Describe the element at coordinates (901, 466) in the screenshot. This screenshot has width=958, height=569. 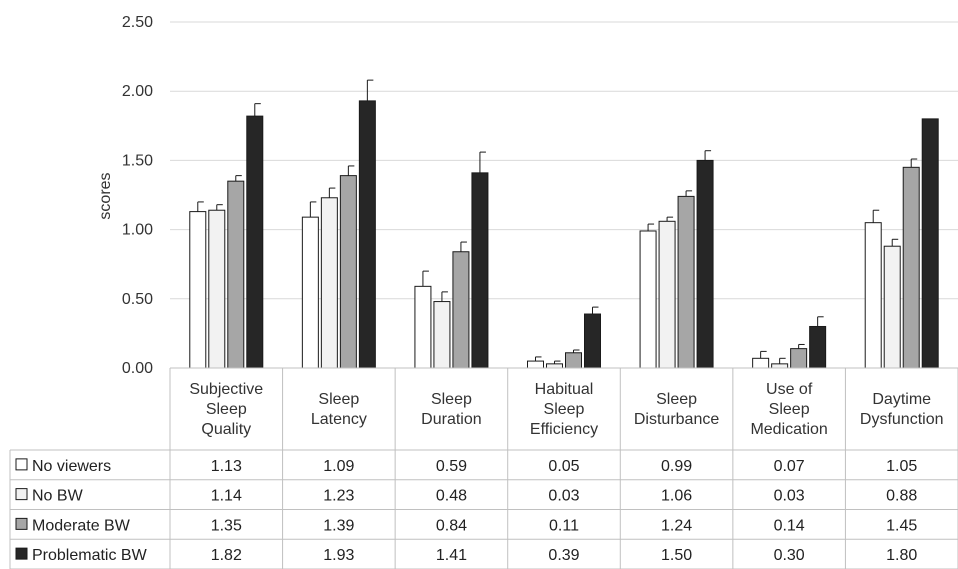
I see `data-table-value: 1.05` at that location.